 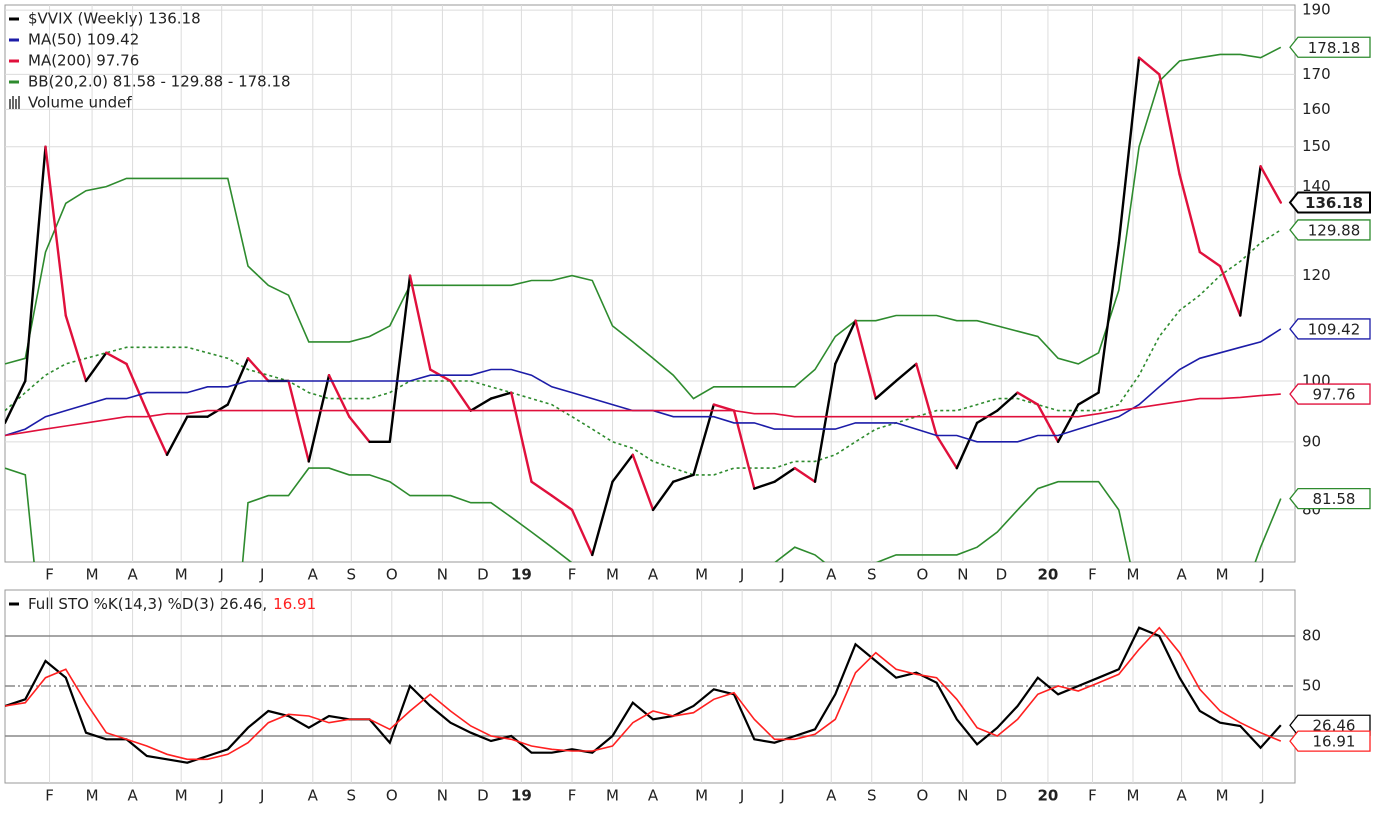 What do you see at coordinates (1316, 10) in the screenshot?
I see `y-tick-label: 190` at bounding box center [1316, 10].